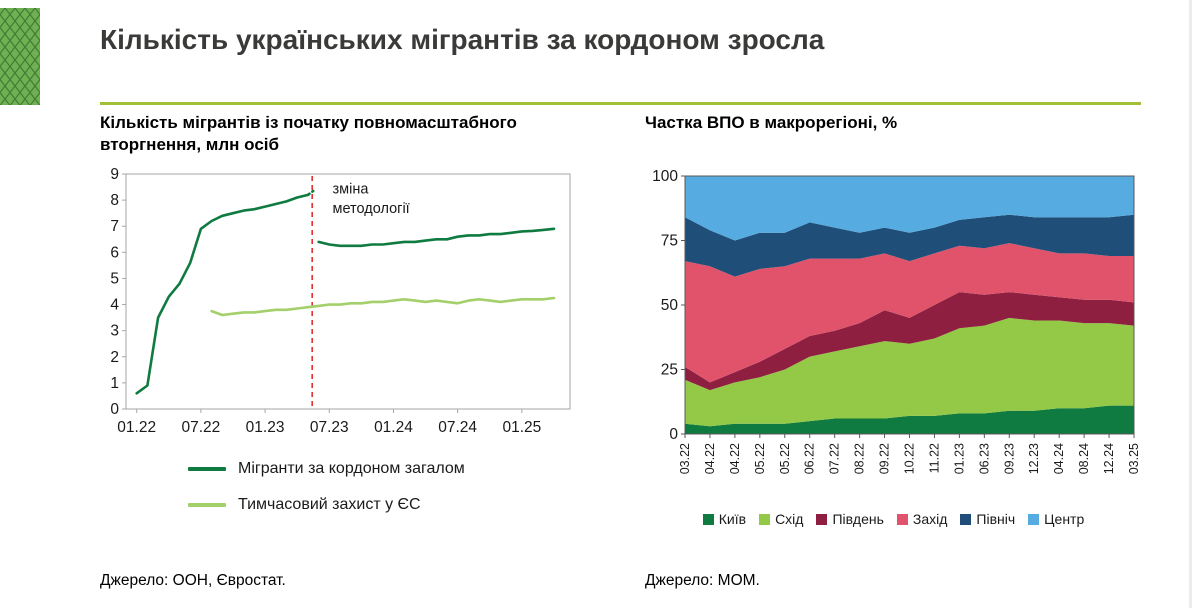 This screenshot has width=1192, height=608. What do you see at coordinates (1134, 458) in the screenshot?
I see `svg-text: 03.25` at bounding box center [1134, 458].